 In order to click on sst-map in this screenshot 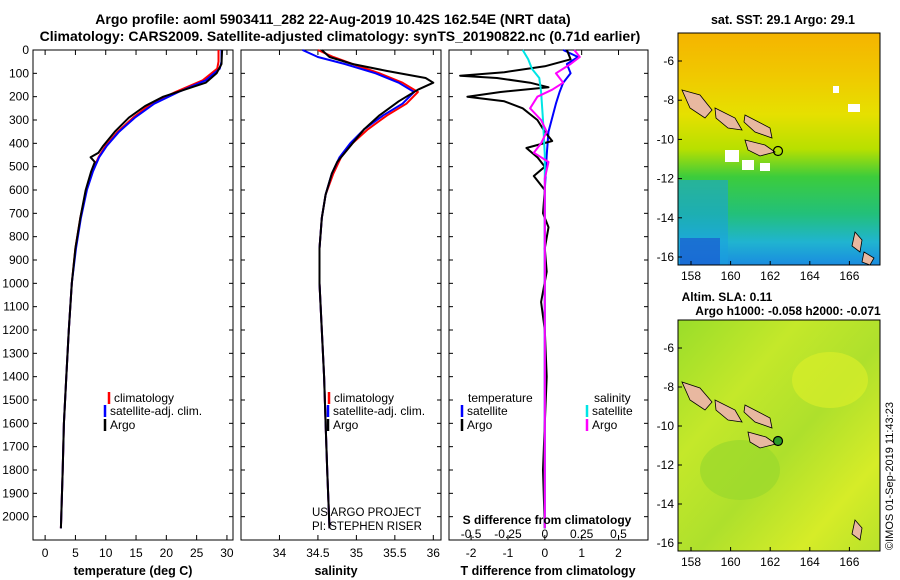, I will do `click(779, 149)`.